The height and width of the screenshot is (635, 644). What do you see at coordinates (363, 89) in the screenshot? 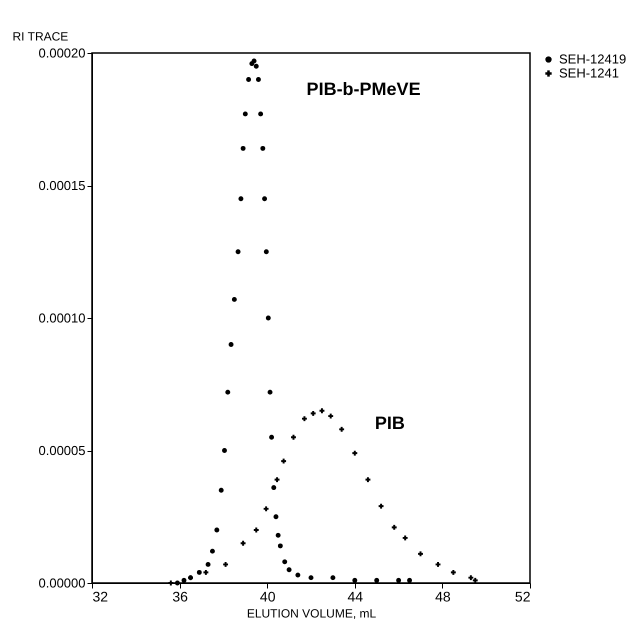
I see `annotation: PIB-b-PMeVE` at bounding box center [363, 89].